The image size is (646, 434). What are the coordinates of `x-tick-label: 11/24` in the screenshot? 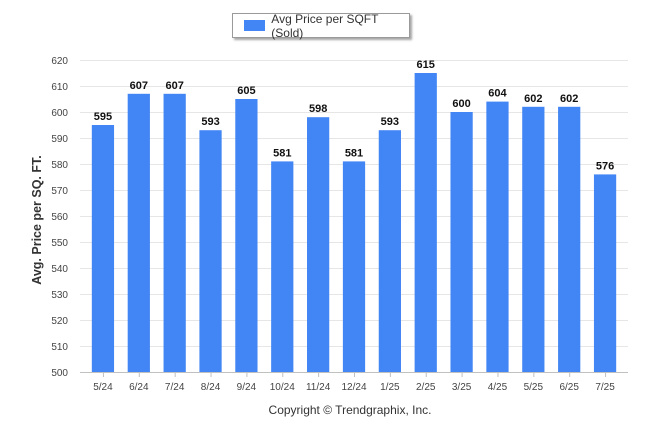 It's located at (318, 387).